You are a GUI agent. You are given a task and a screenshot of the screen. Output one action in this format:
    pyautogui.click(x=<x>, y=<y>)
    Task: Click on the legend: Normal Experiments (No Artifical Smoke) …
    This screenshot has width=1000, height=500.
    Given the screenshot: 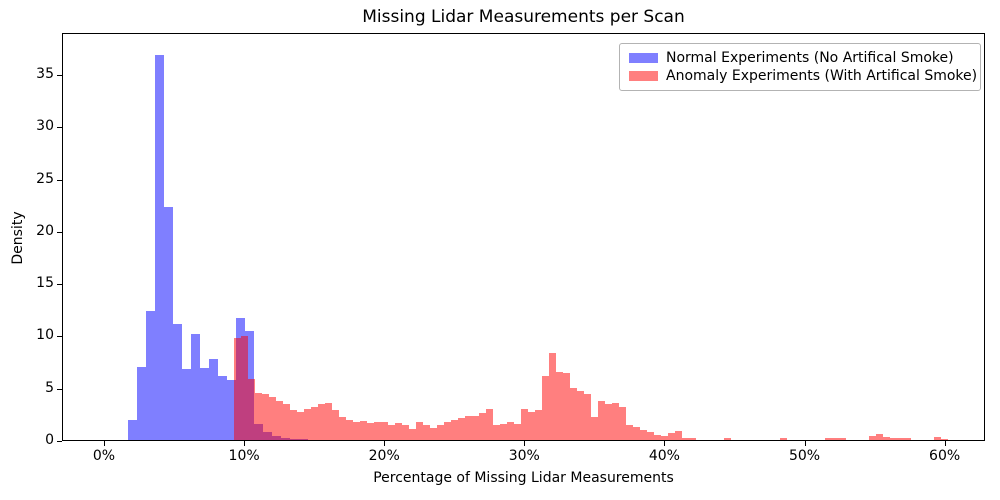 What is the action you would take?
    pyautogui.click(x=800, y=67)
    